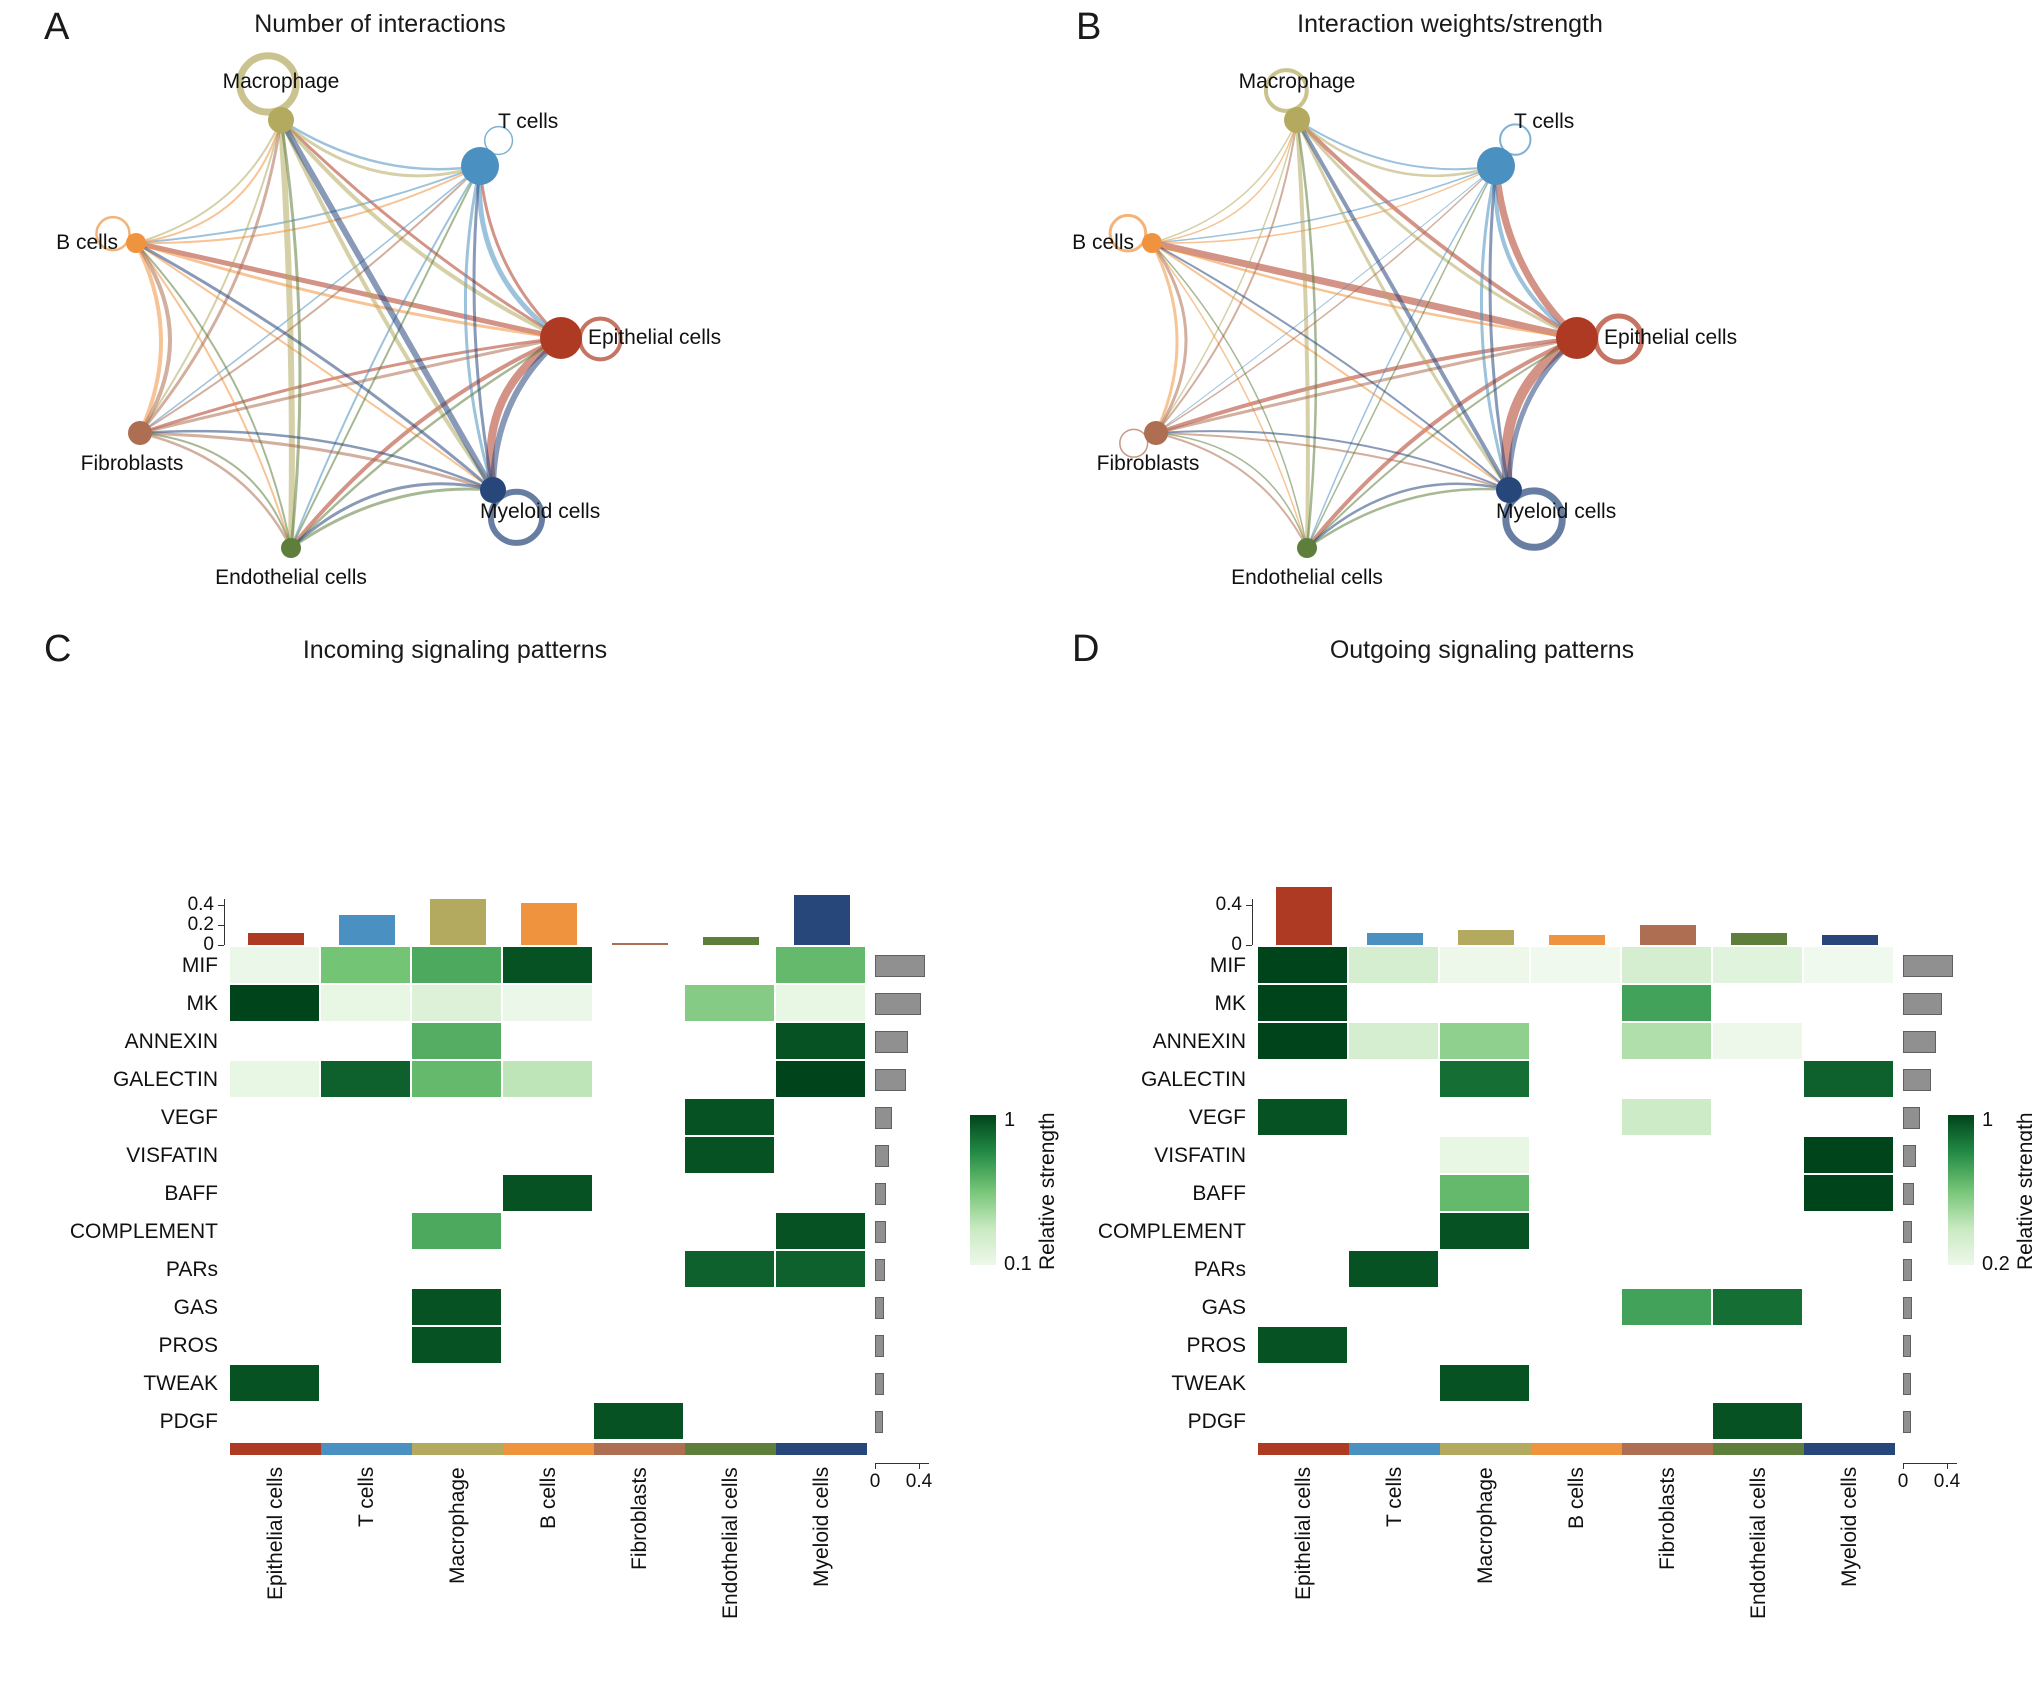 The width and height of the screenshot is (2032, 1691). What do you see at coordinates (1849, 1527) in the screenshot?
I see `column-label: Myeloid cells` at bounding box center [1849, 1527].